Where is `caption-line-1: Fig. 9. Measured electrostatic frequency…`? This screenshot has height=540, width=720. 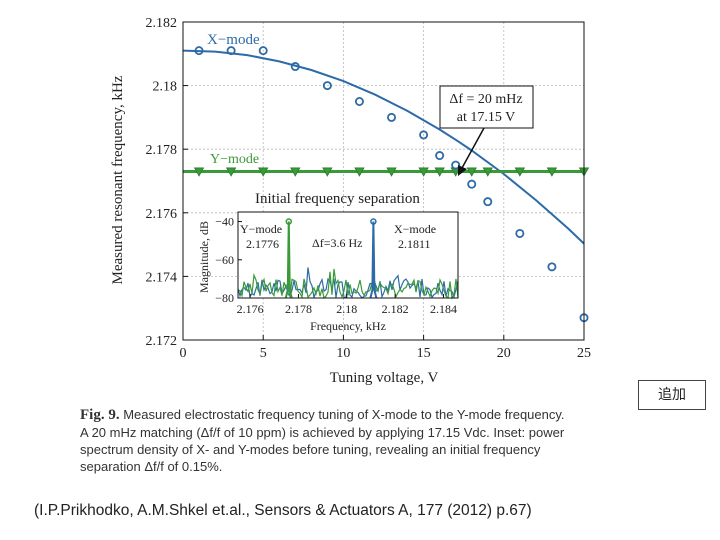 caption-line-1: Fig. 9. Measured electrostatic frequency… is located at coordinates (360, 415).